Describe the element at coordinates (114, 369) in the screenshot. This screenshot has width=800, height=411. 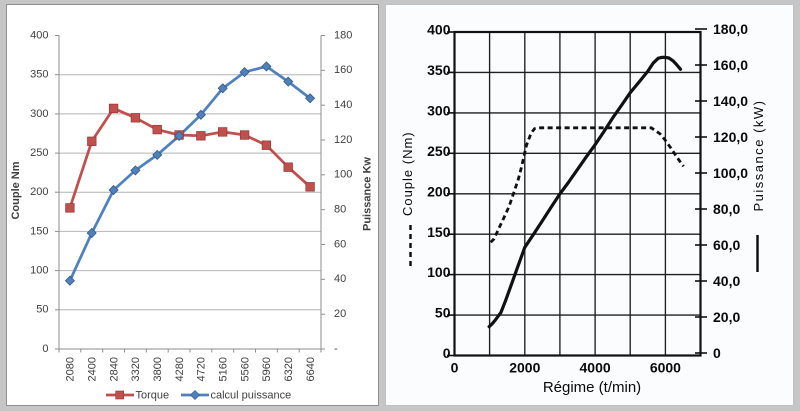
I see `svg-text: 2840` at that location.